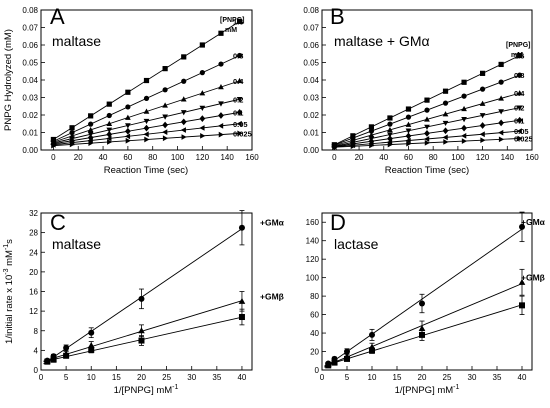  Describe the element at coordinates (166, 377) in the screenshot. I see `x-tick-label: 25` at that location.